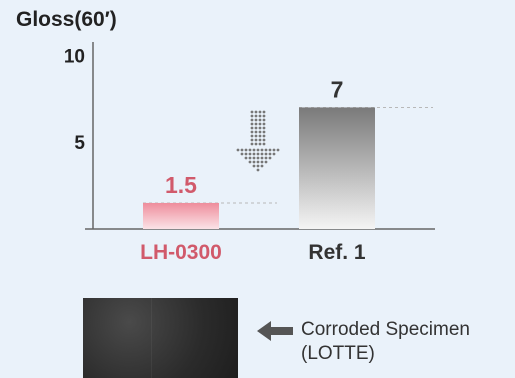 The height and width of the screenshot is (378, 515). What do you see at coordinates (74, 56) in the screenshot?
I see `y-tick-label-10: 10` at bounding box center [74, 56].